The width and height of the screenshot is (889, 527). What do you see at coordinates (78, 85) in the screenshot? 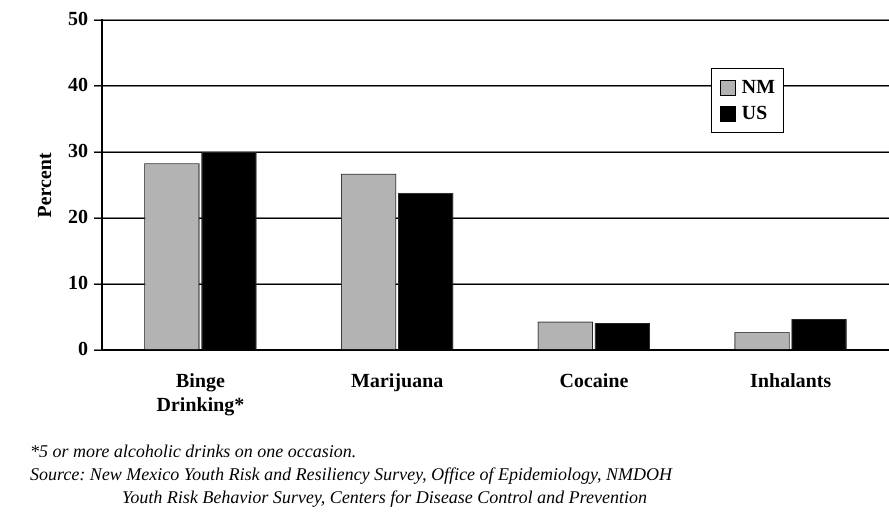
I see `y-tick-label: 40` at bounding box center [78, 85].